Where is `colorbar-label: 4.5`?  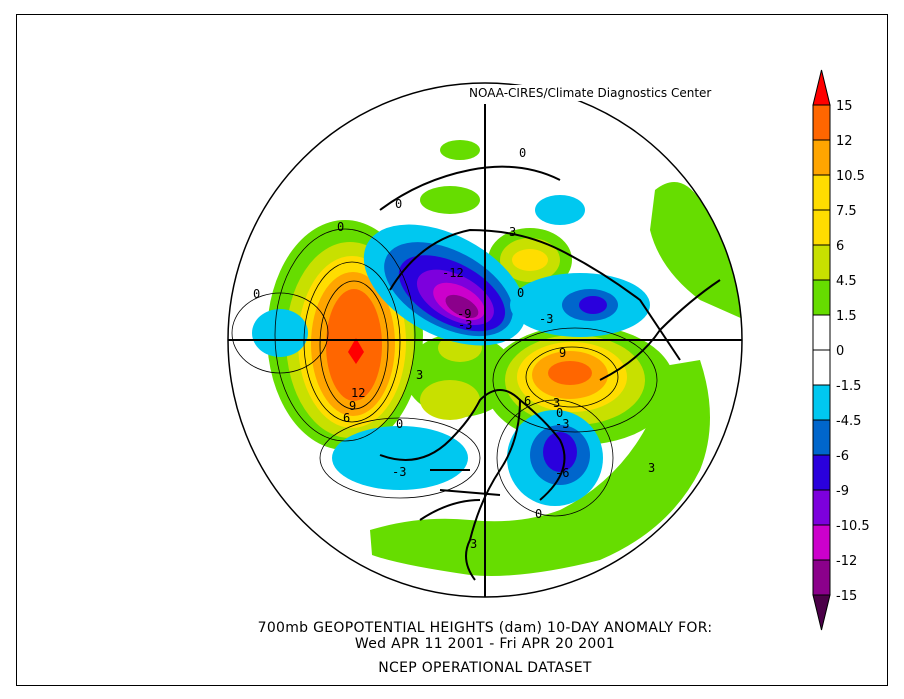
colorbar-label: 4.5 is located at coordinates (846, 281).